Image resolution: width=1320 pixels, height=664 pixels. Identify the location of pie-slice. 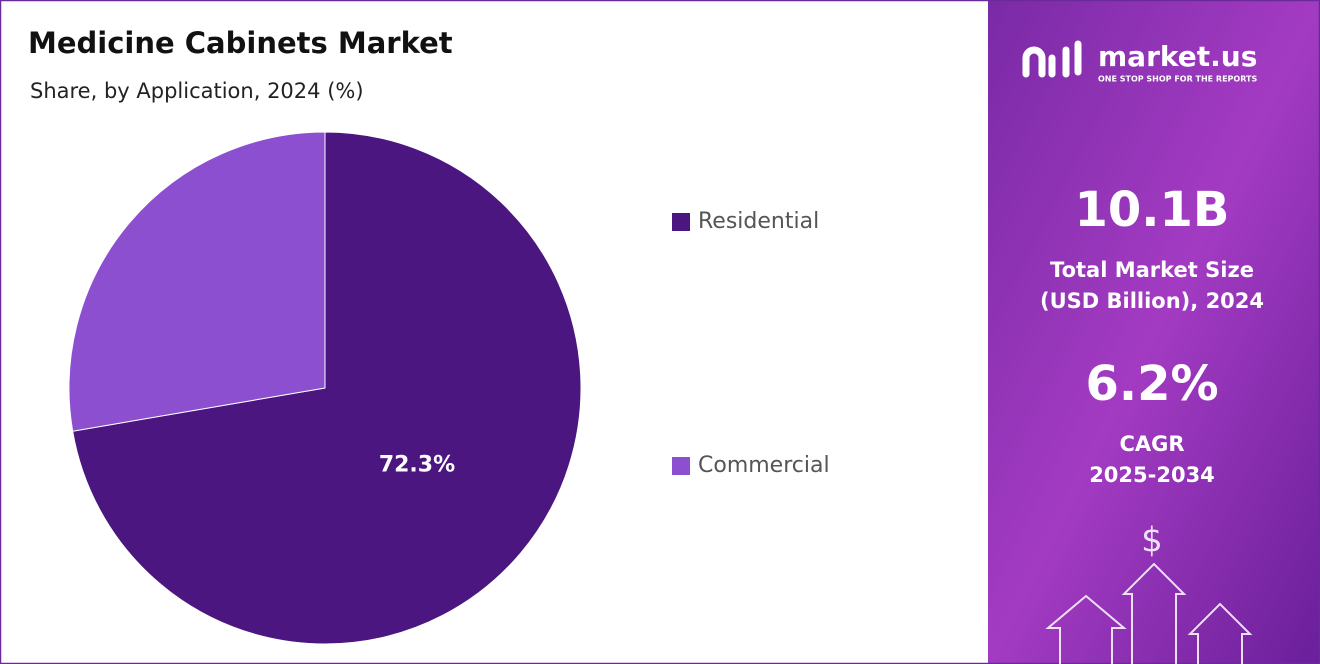
(197, 281).